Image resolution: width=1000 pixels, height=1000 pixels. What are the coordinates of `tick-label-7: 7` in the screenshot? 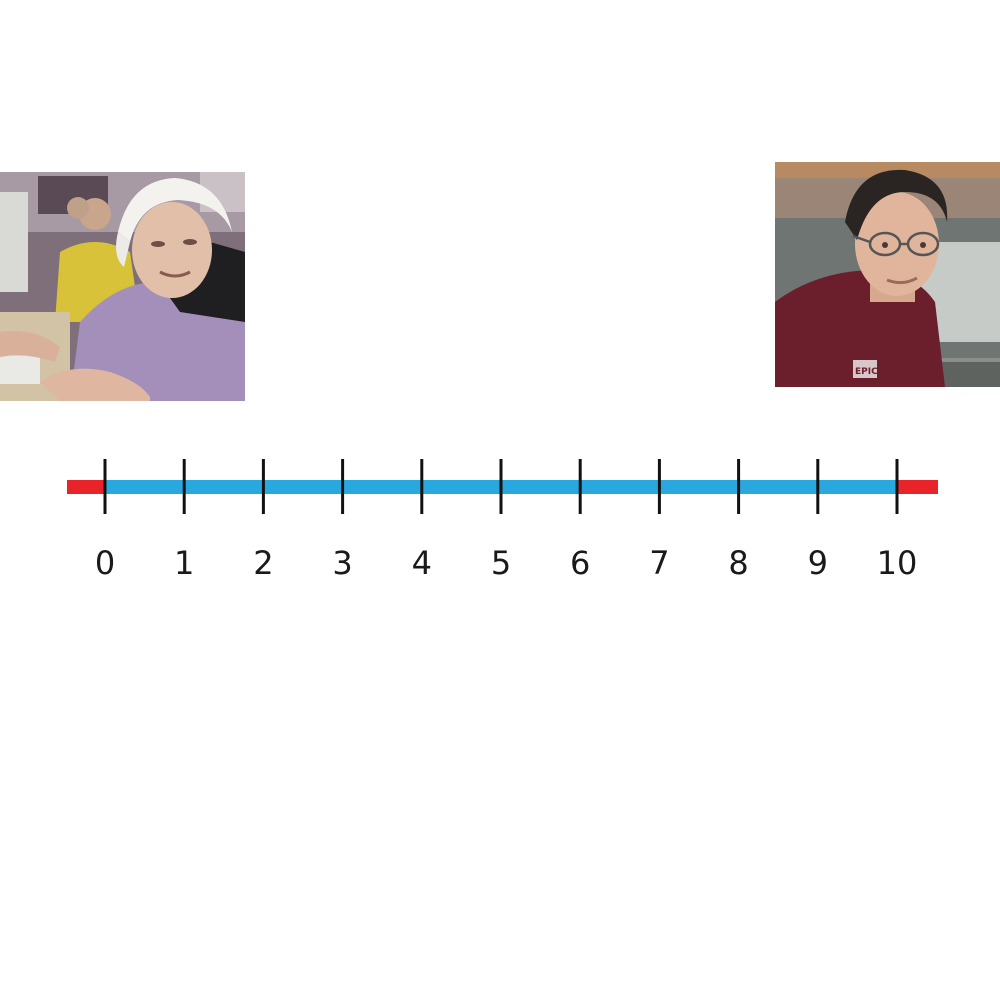 It's located at (659, 563).